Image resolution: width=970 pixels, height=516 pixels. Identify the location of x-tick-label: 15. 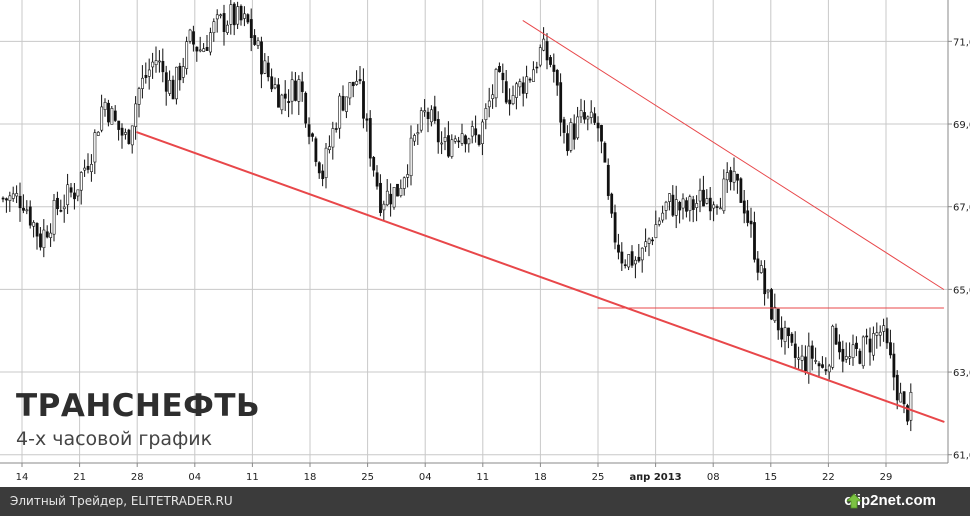
(770, 477).